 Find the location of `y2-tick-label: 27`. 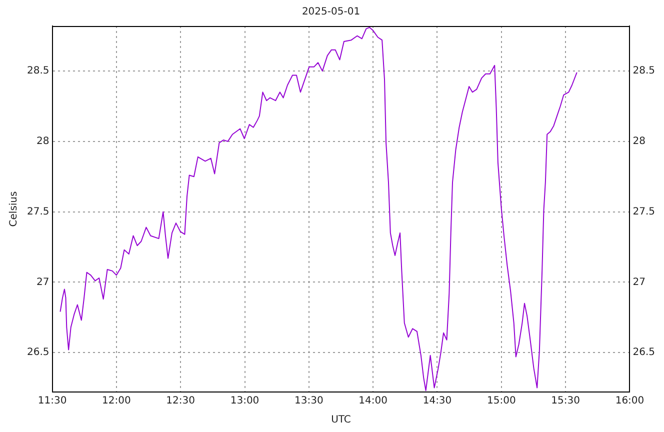

y2-tick-label: 27 is located at coordinates (639, 282).